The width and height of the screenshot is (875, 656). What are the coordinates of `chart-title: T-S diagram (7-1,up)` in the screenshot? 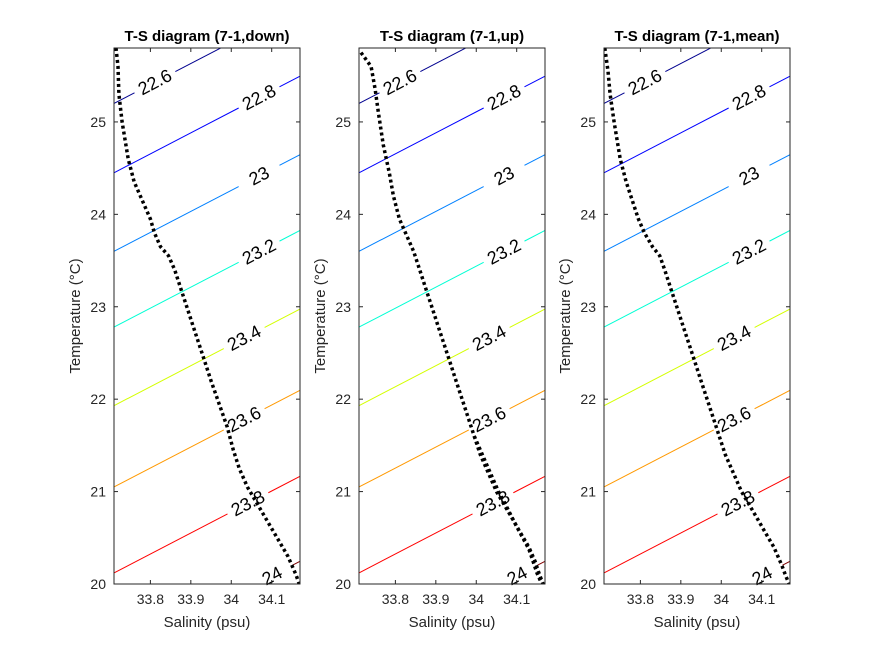 It's located at (452, 36).